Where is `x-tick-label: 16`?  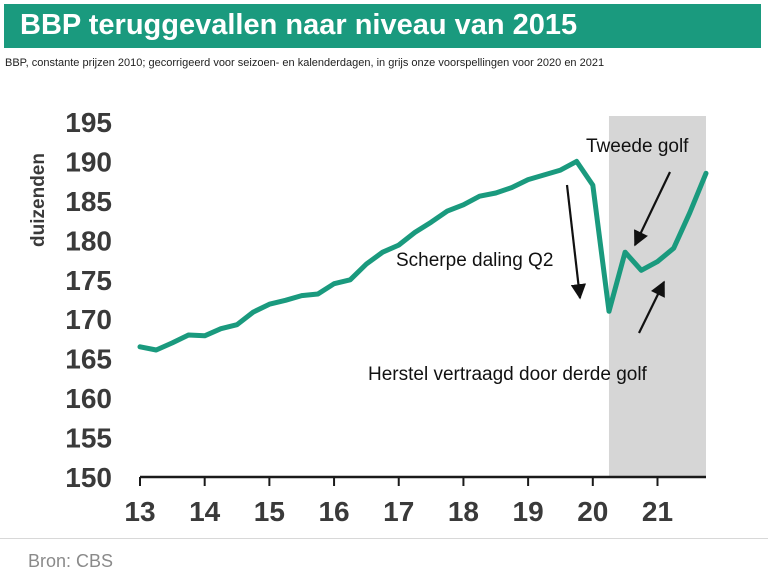
x-tick-label: 16 is located at coordinates (333, 511).